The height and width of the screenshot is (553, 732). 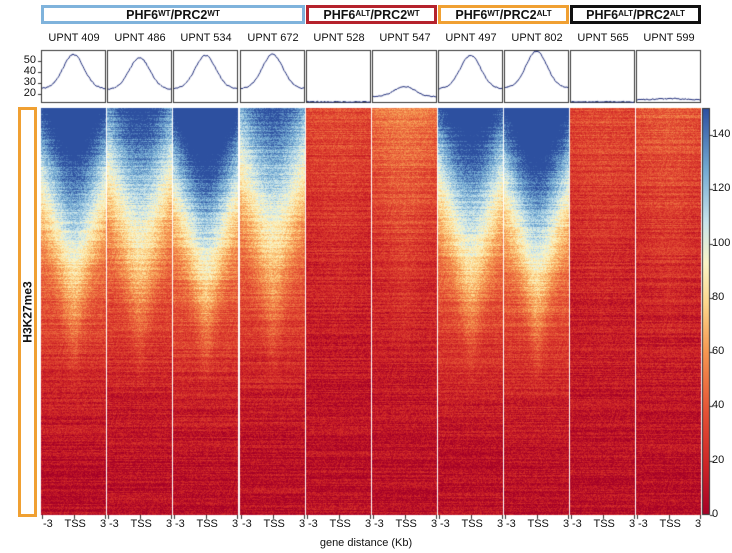 What do you see at coordinates (718, 351) in the screenshot?
I see `colorbar-tick: 60` at bounding box center [718, 351].